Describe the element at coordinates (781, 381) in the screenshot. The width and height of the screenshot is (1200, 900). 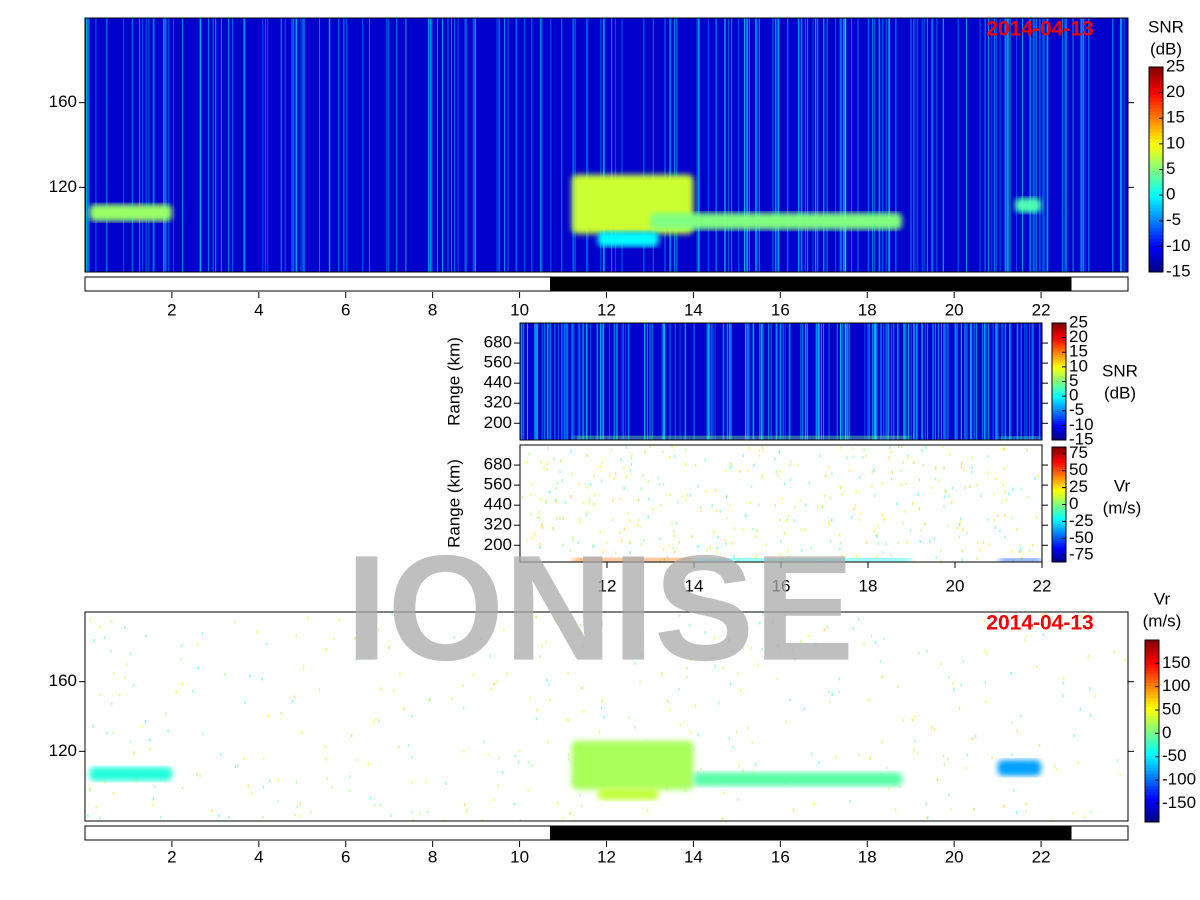
I see `plot-frame` at that location.